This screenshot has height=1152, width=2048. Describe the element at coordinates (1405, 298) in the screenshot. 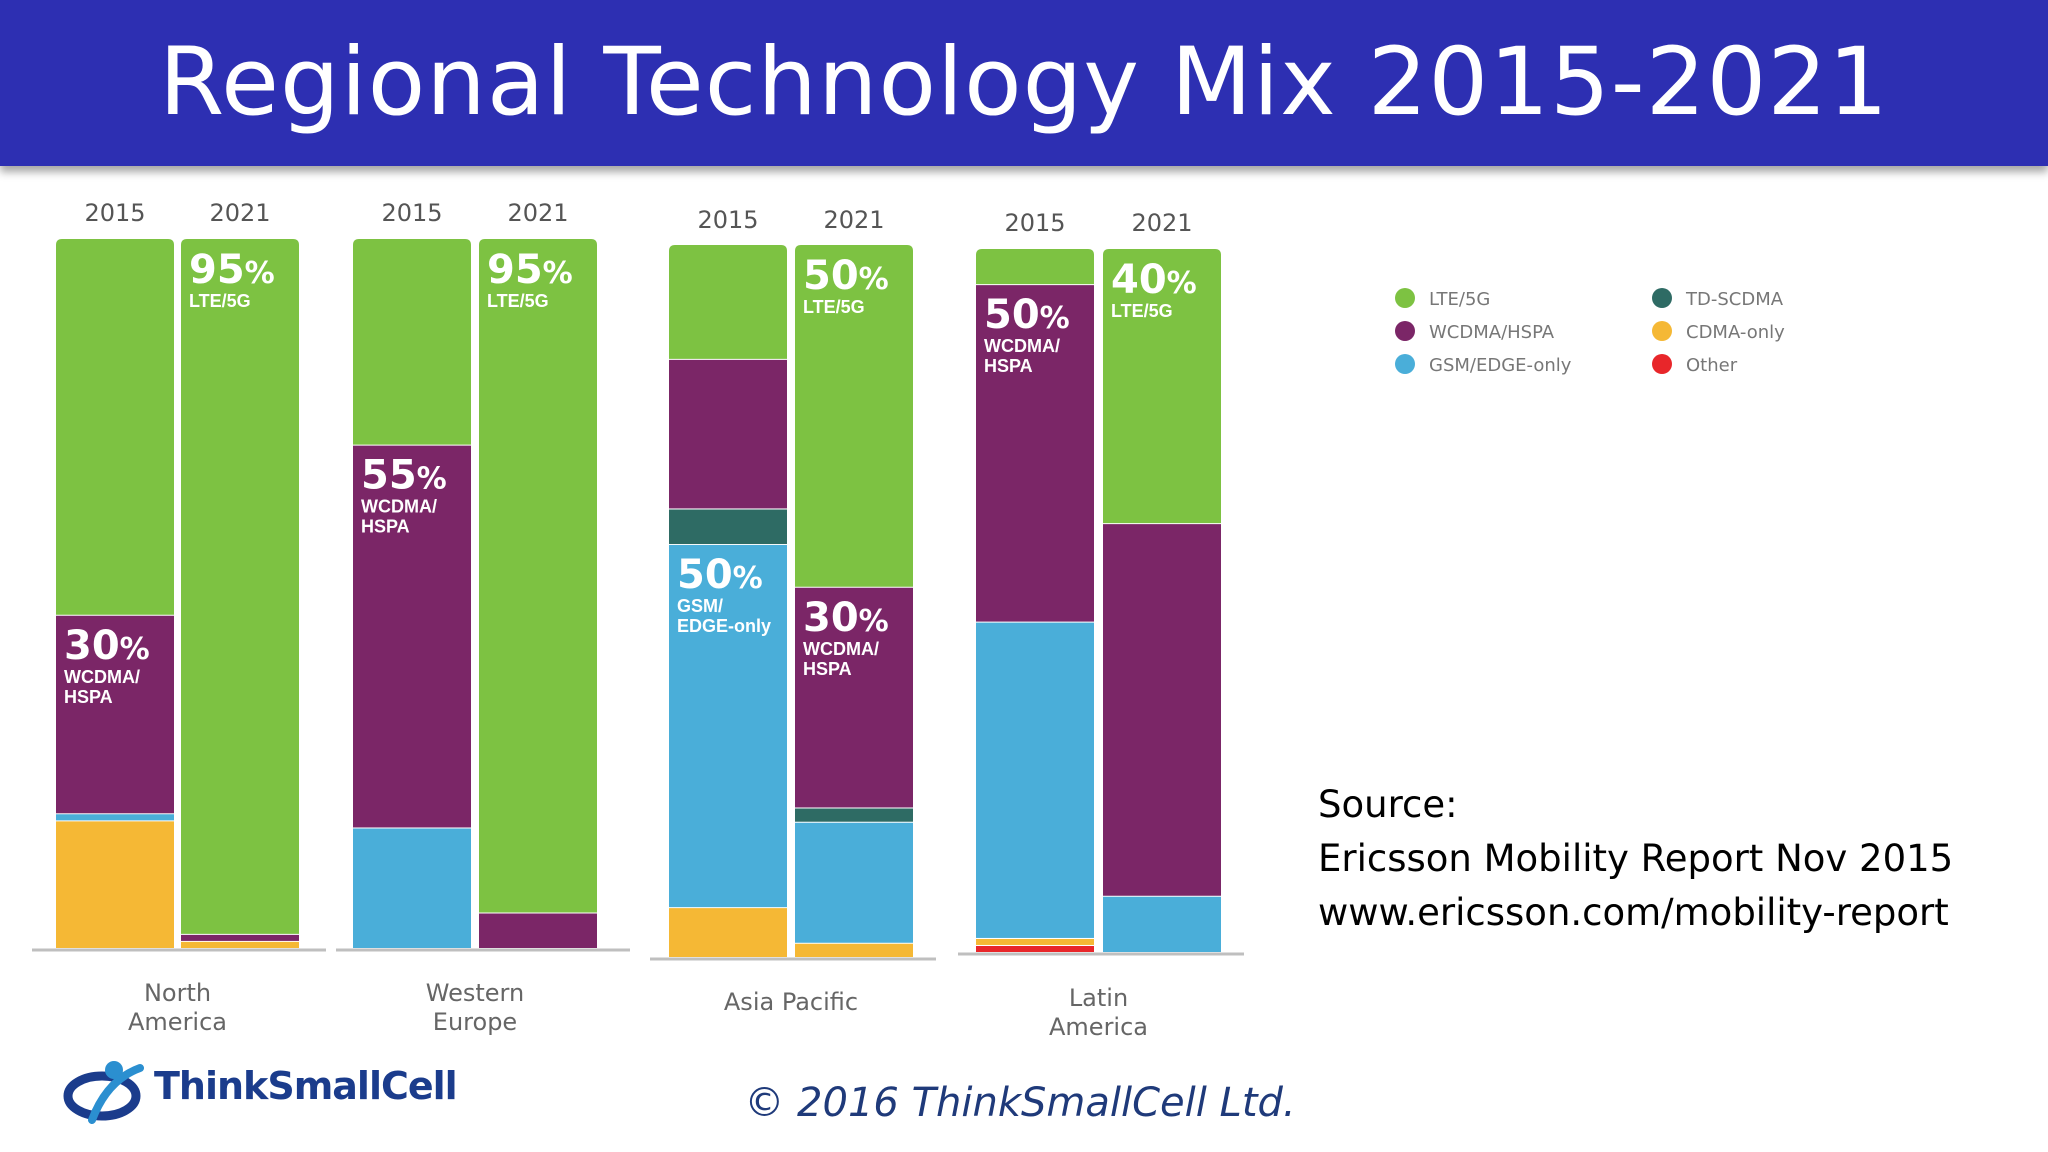

I see `legend-swatch-lte-5g` at that location.